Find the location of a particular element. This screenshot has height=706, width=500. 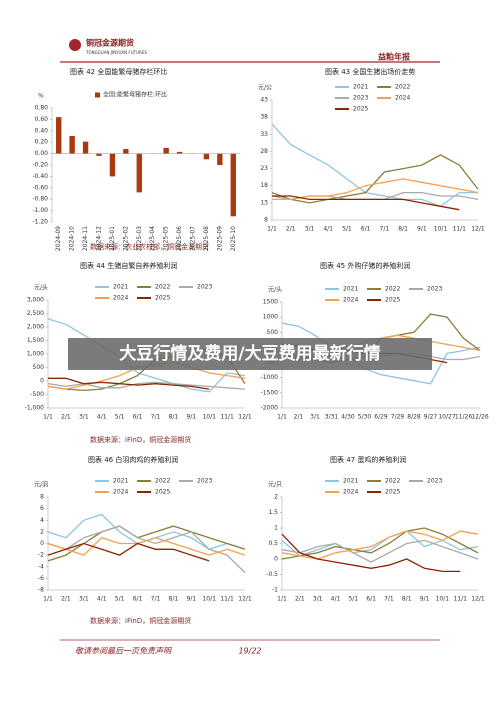

source: 数据来源：iFinD，铜冠金源期货 is located at coordinates (140, 620).